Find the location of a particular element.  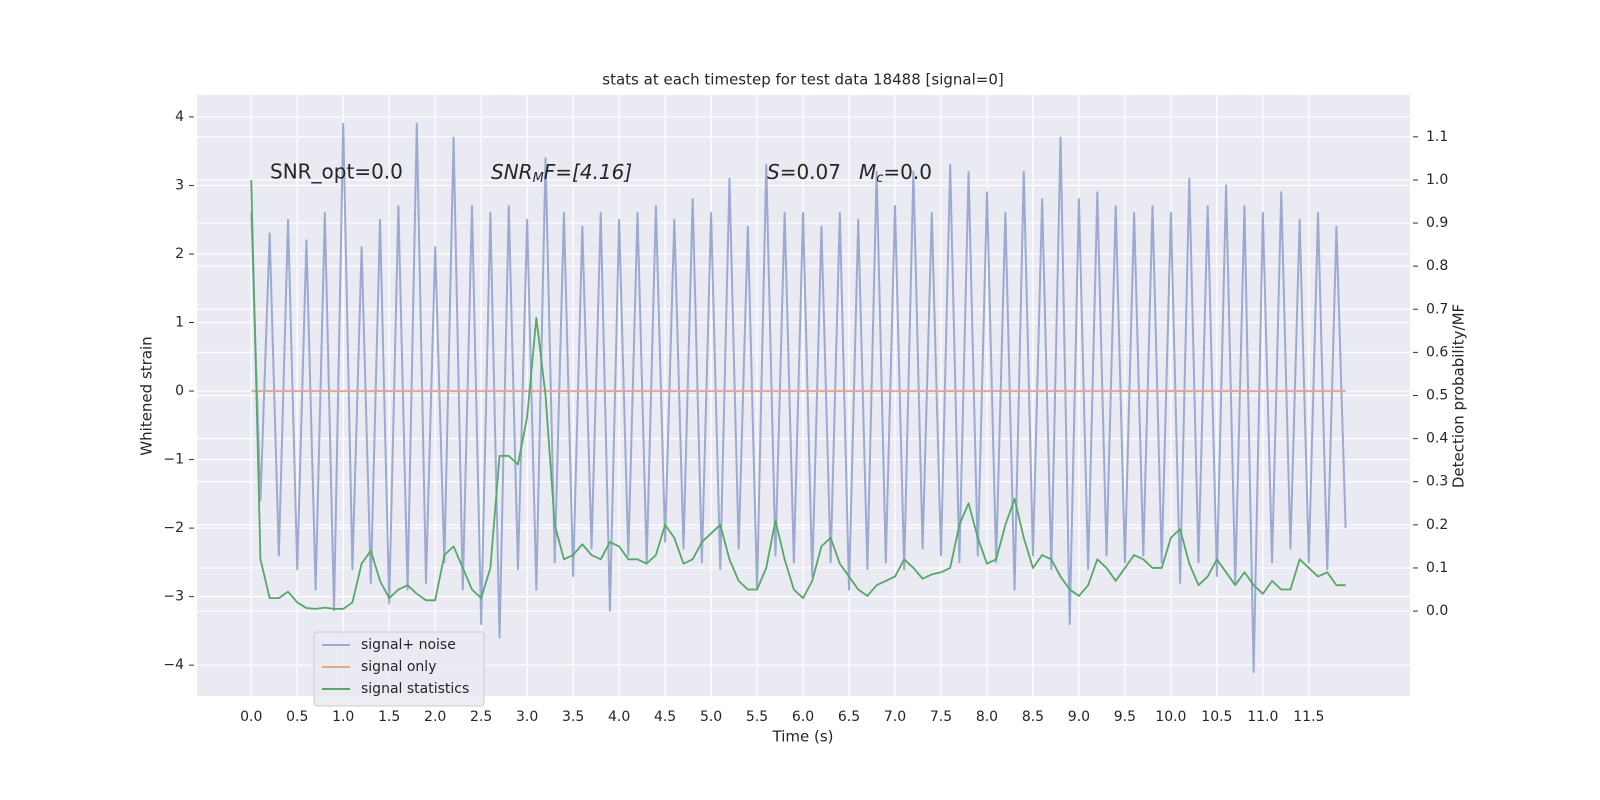

x-tick-label: 5.5 is located at coordinates (757, 717).